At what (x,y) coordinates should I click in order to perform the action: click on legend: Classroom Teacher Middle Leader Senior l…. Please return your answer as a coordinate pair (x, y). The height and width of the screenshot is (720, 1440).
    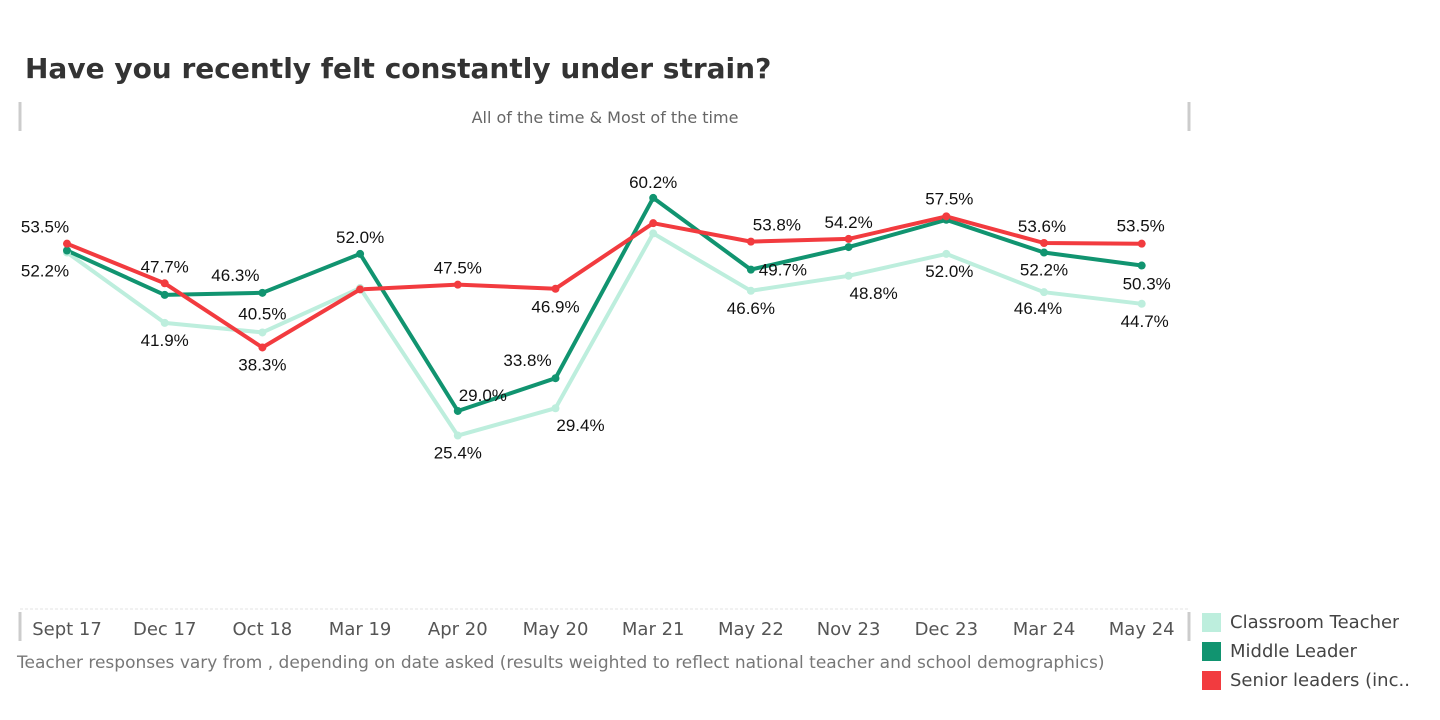
    Looking at the image, I should click on (1317, 651).